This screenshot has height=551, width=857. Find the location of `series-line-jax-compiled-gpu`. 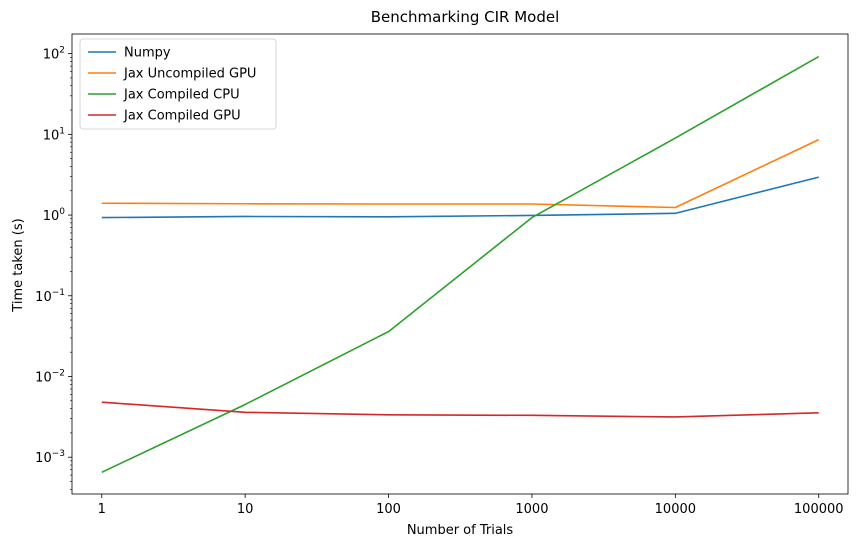

series-line-jax-compiled-gpu is located at coordinates (460, 409).